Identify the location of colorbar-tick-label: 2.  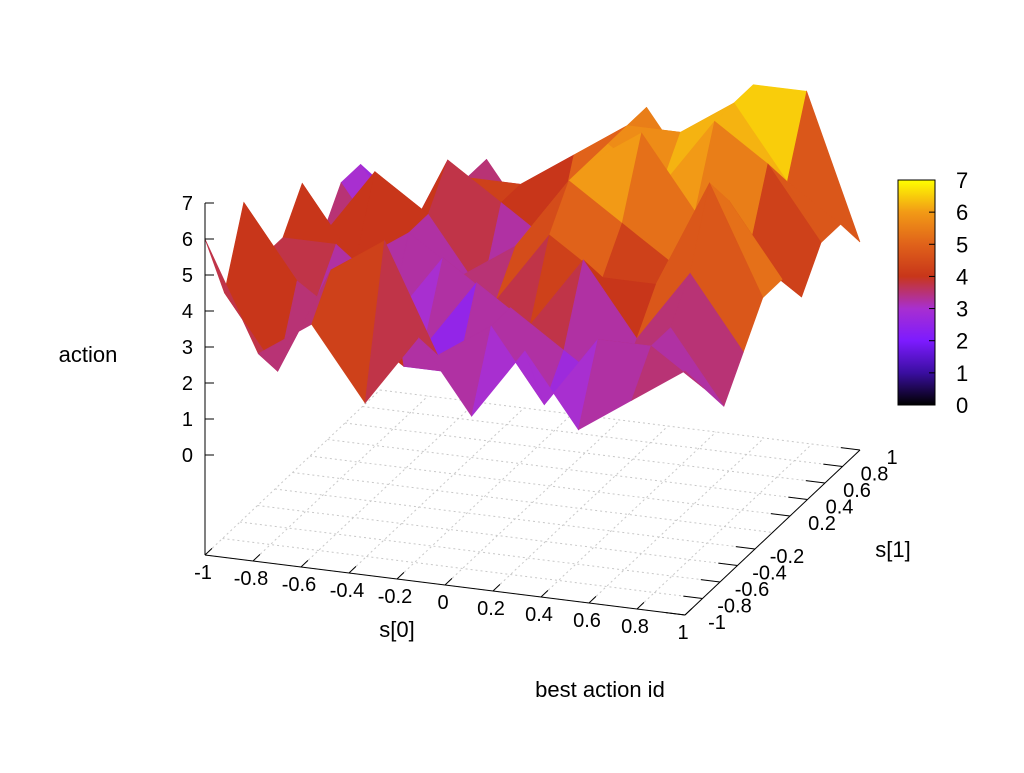
(962, 341).